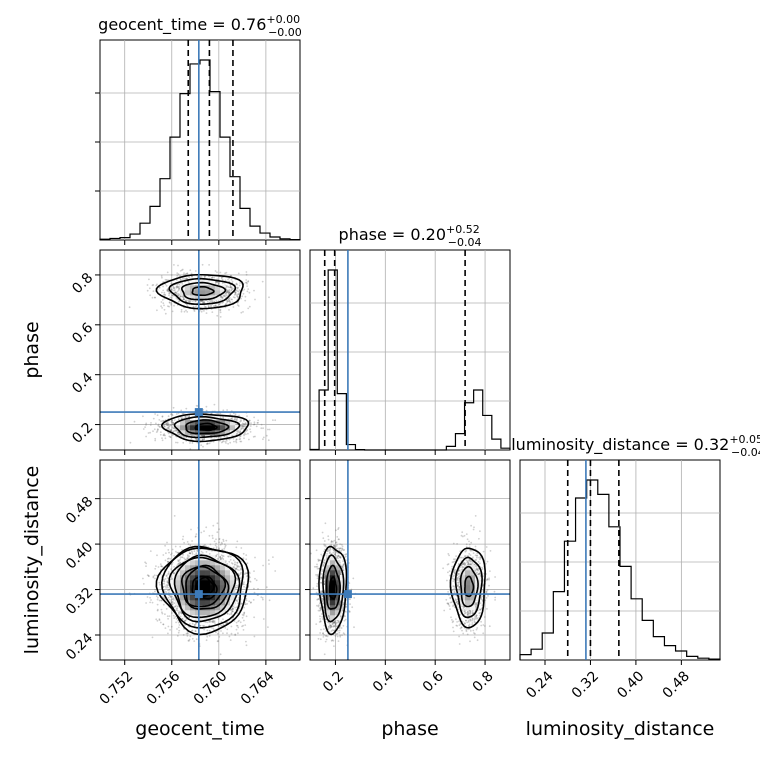 The height and width of the screenshot is (760, 760). Describe the element at coordinates (218, 293) in the screenshot. I see `density-cell` at that location.